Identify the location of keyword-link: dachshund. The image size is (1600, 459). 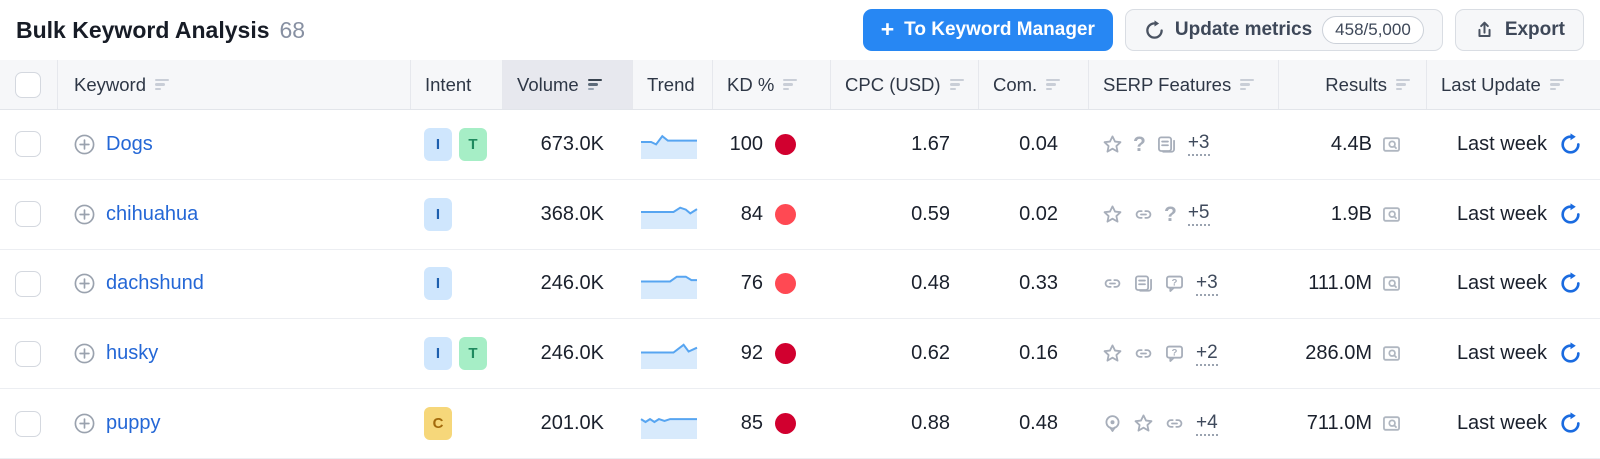
(155, 283).